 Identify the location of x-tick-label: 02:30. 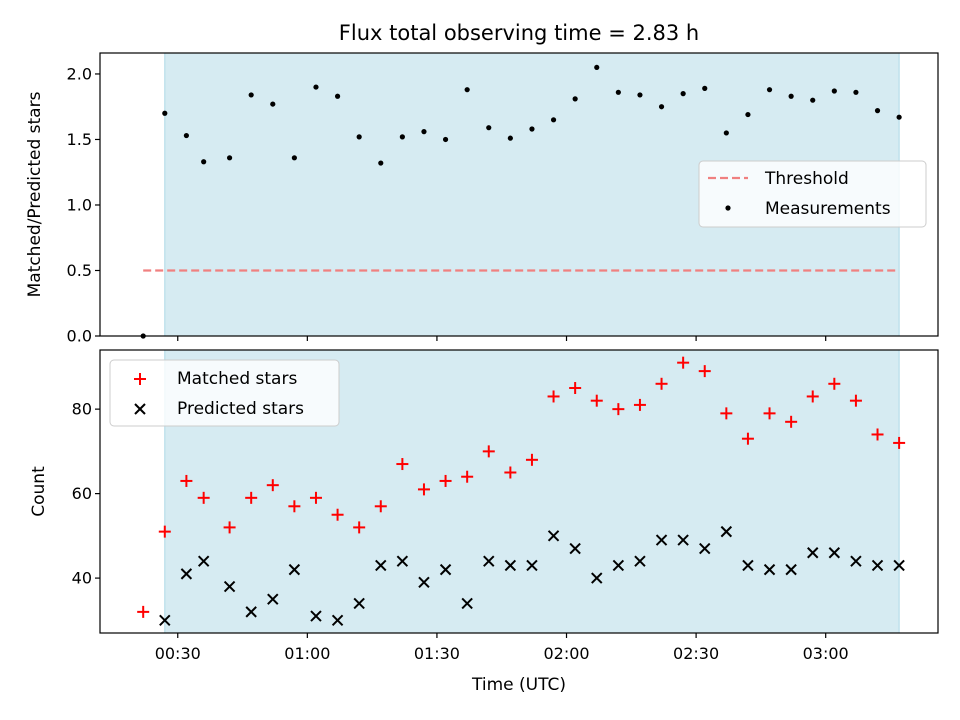
(696, 653).